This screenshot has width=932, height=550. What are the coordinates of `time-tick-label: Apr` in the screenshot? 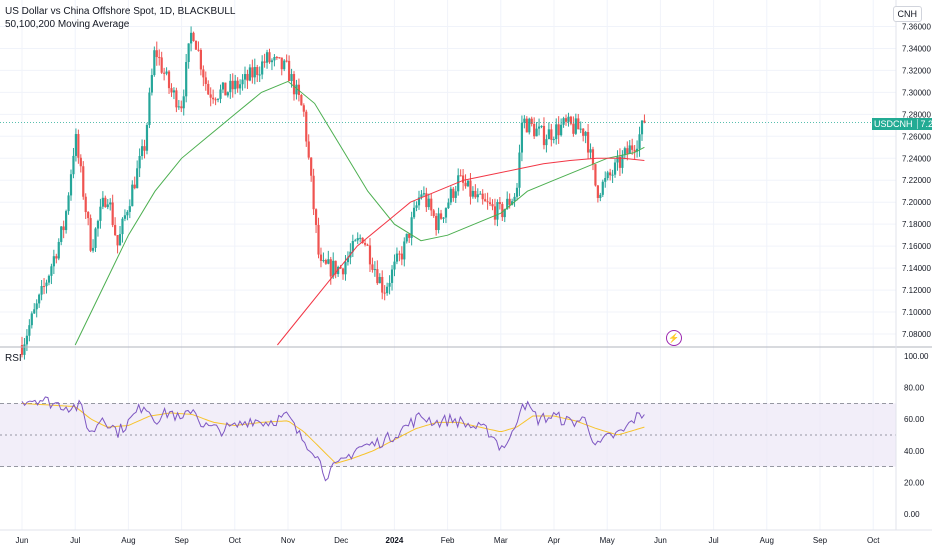 It's located at (554, 540).